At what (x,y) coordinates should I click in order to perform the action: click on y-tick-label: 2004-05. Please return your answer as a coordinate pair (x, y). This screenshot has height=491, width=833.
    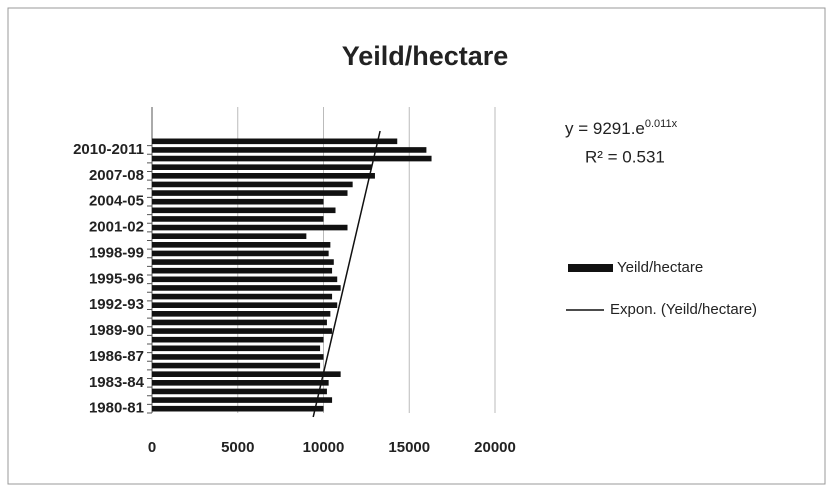
    Looking at the image, I should click on (116, 201).